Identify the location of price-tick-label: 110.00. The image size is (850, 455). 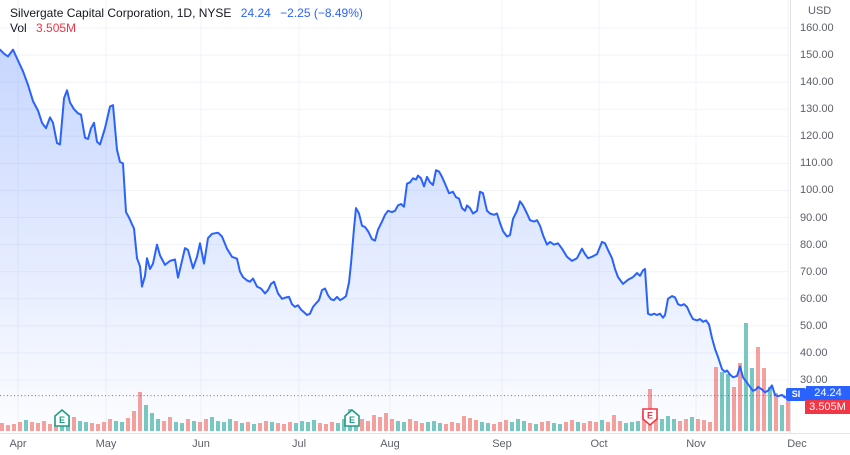
(816, 163).